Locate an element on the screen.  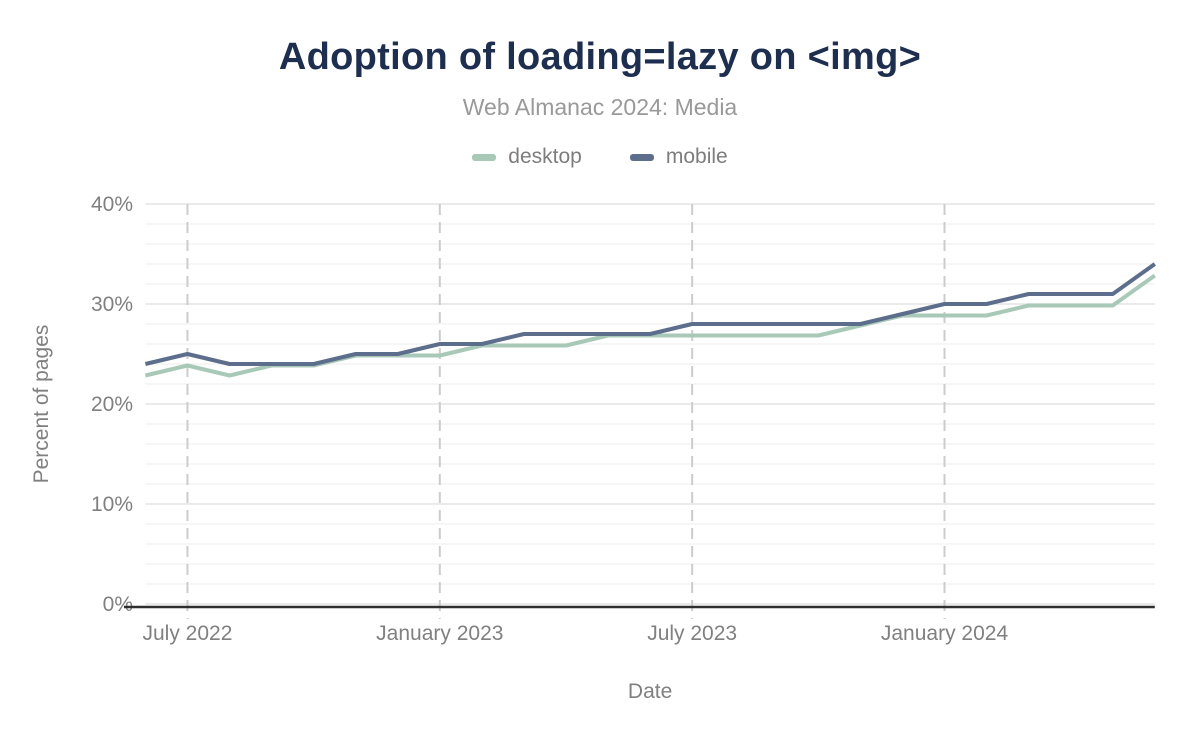
legend-label-desktop: desktop is located at coordinates (545, 156).